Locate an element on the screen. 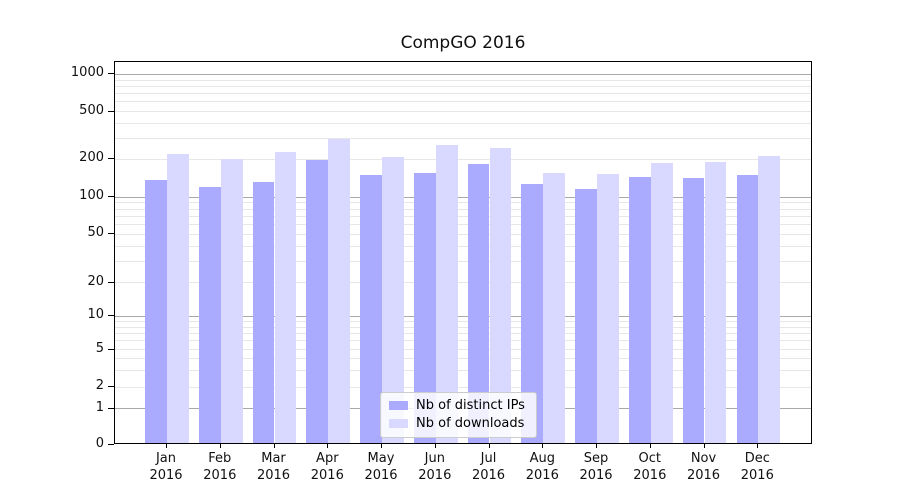  bar-sep-2016-distinct-ips is located at coordinates (586, 315).